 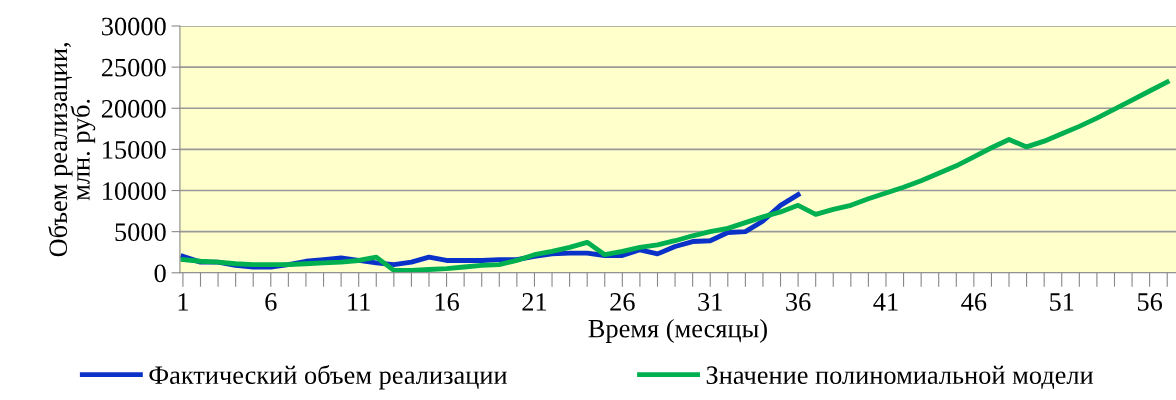 I want to click on legend-label: Значение полиномиальной модели, so click(x=900, y=377).